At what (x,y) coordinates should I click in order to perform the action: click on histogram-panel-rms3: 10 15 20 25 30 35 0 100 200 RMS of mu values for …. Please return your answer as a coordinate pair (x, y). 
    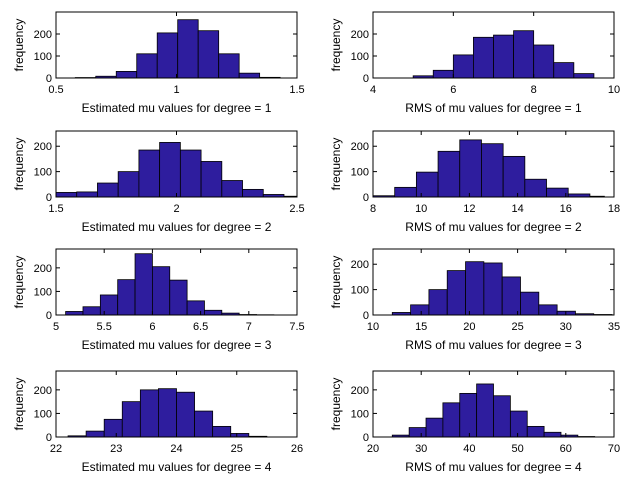
    Looking at the image, I should click on (474, 300).